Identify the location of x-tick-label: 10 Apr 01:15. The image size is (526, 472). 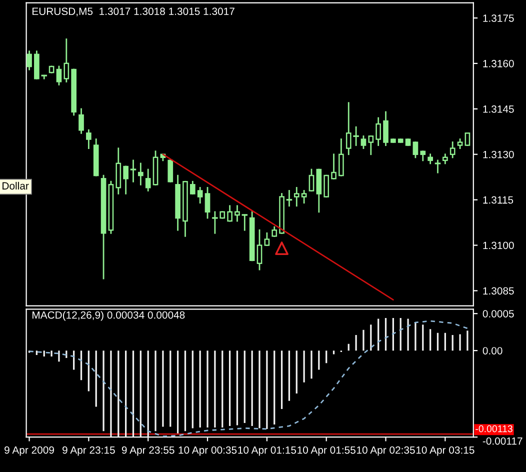
(267, 451).